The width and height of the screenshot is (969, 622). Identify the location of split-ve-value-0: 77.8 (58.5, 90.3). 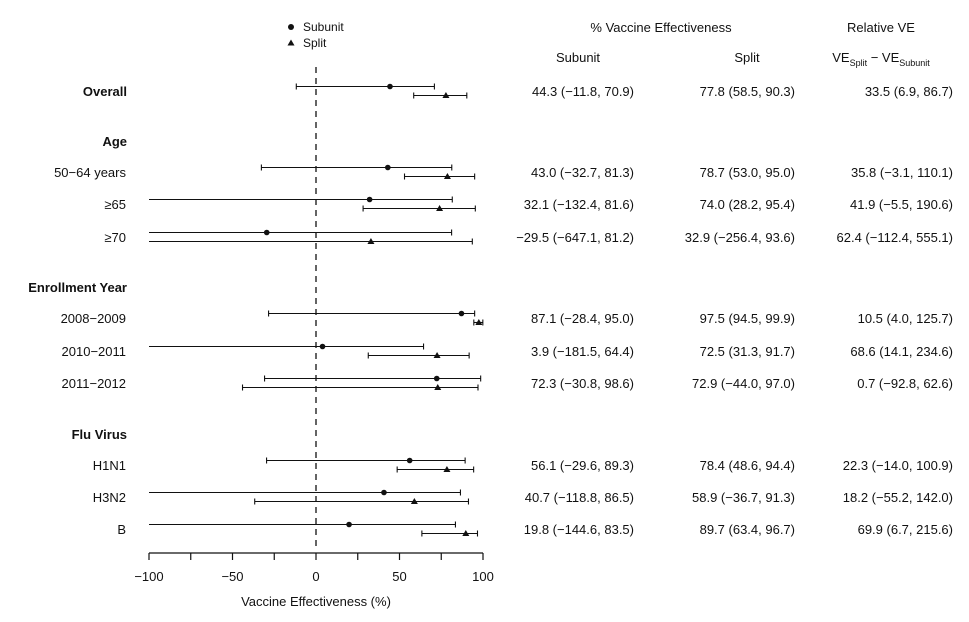
(747, 91).